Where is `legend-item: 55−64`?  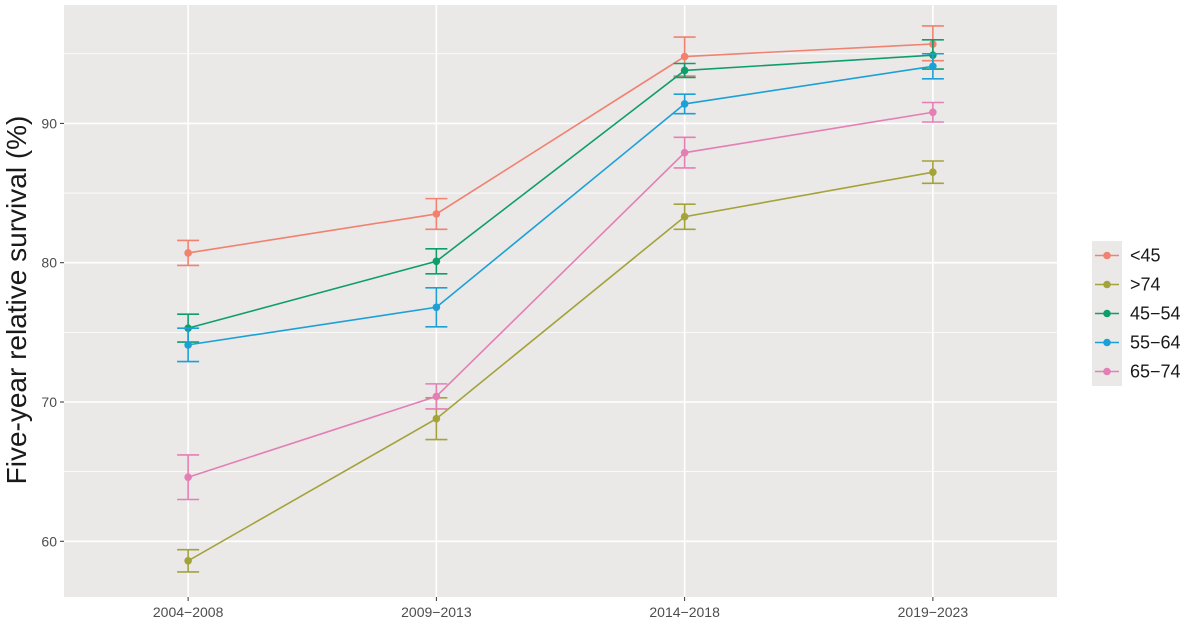
legend-item: 55−64 is located at coordinates (1138, 343).